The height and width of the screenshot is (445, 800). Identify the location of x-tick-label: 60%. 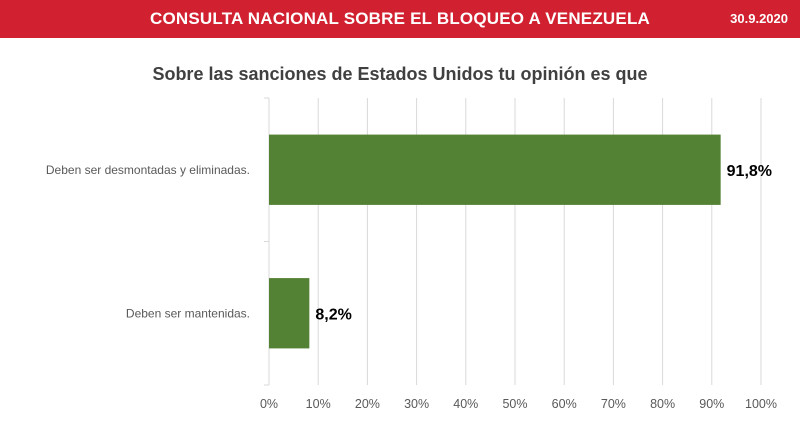
(564, 404).